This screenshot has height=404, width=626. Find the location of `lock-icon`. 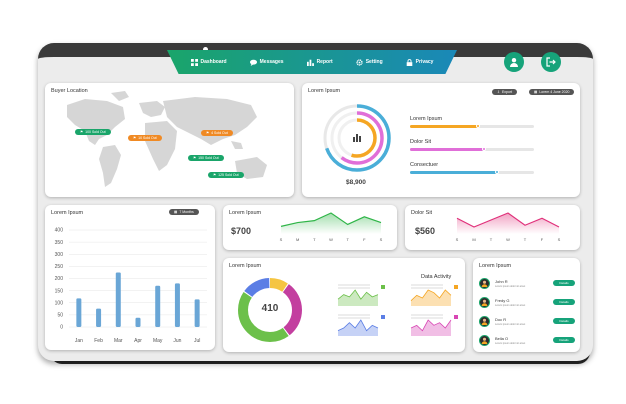

lock-icon is located at coordinates (409, 62).